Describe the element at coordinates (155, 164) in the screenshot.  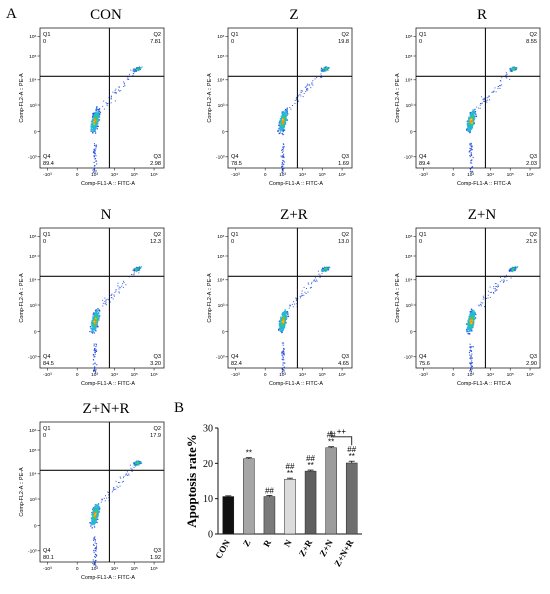
I see `quadrant-q3-value: 2.98` at that location.